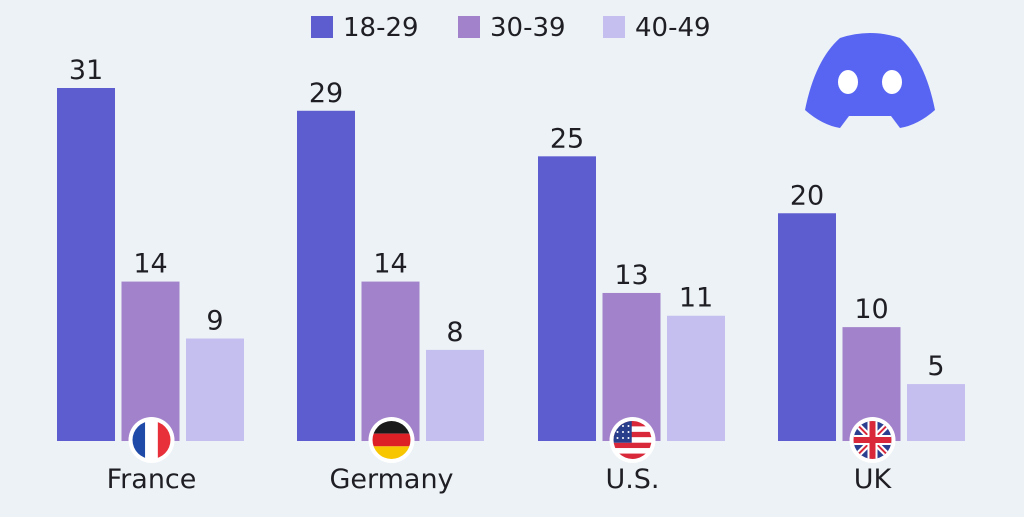  Describe the element at coordinates (632, 440) in the screenshot. I see `us-flag-icon` at that location.